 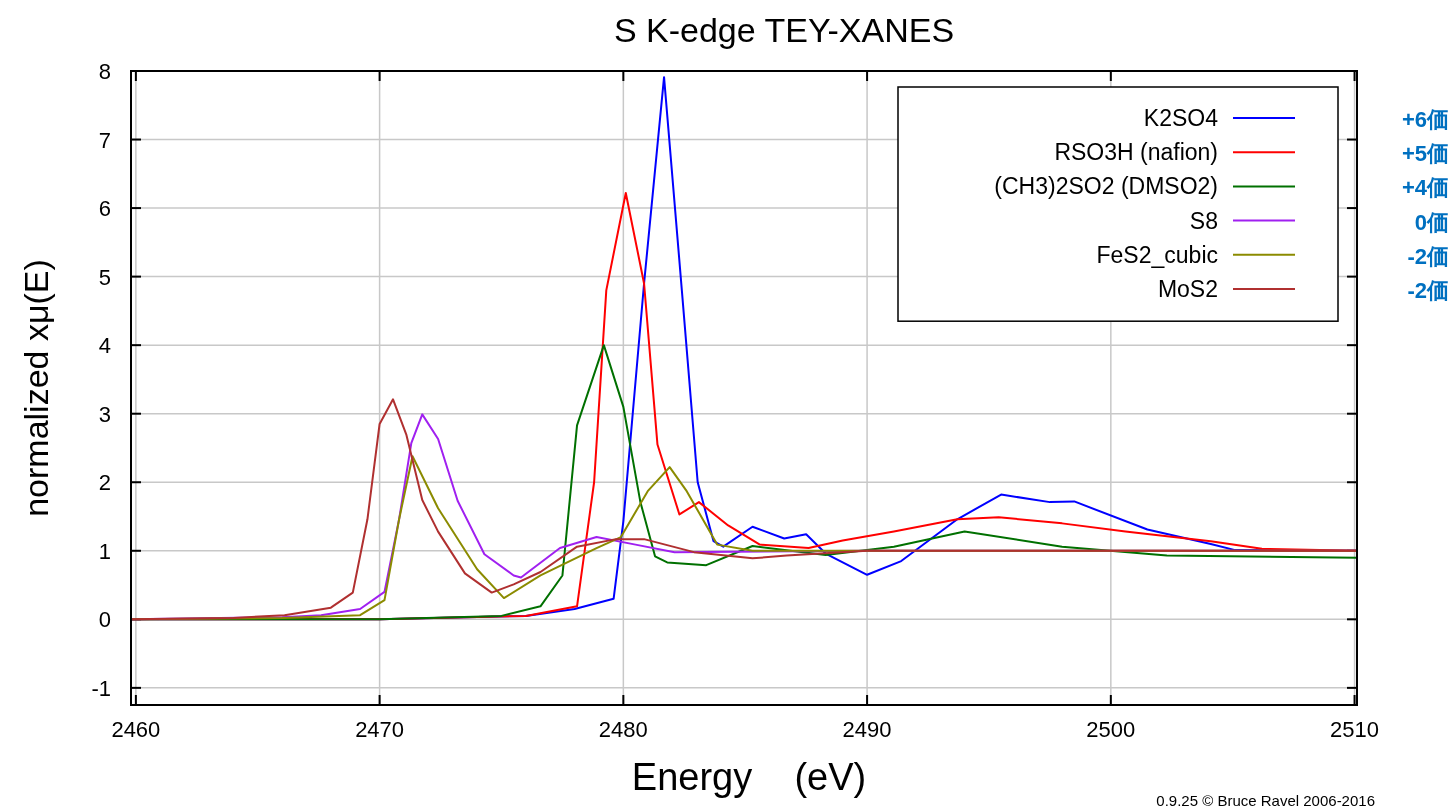 What do you see at coordinates (104, 551) in the screenshot?
I see `y-tick-label: 1` at bounding box center [104, 551].